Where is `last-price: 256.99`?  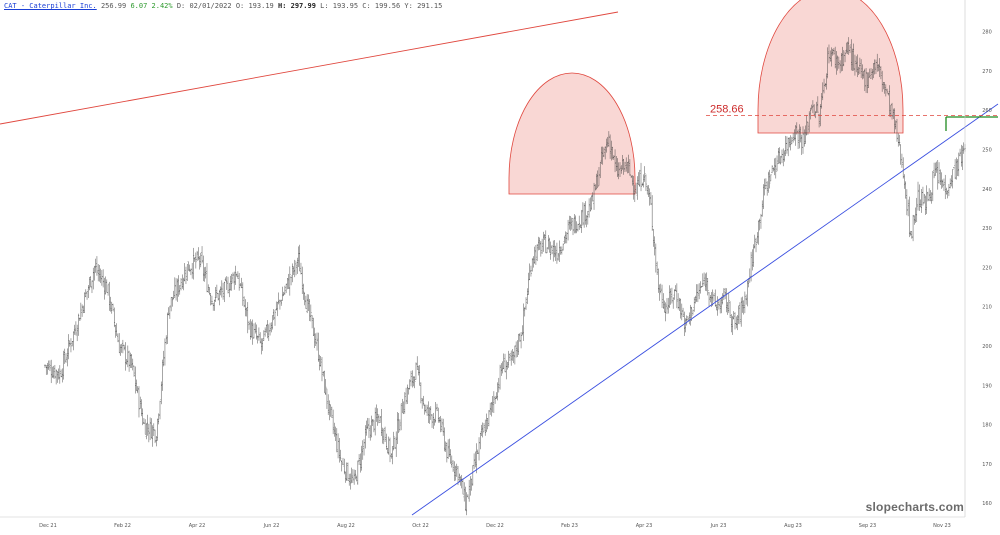
last-price: 256.99 is located at coordinates (113, 6).